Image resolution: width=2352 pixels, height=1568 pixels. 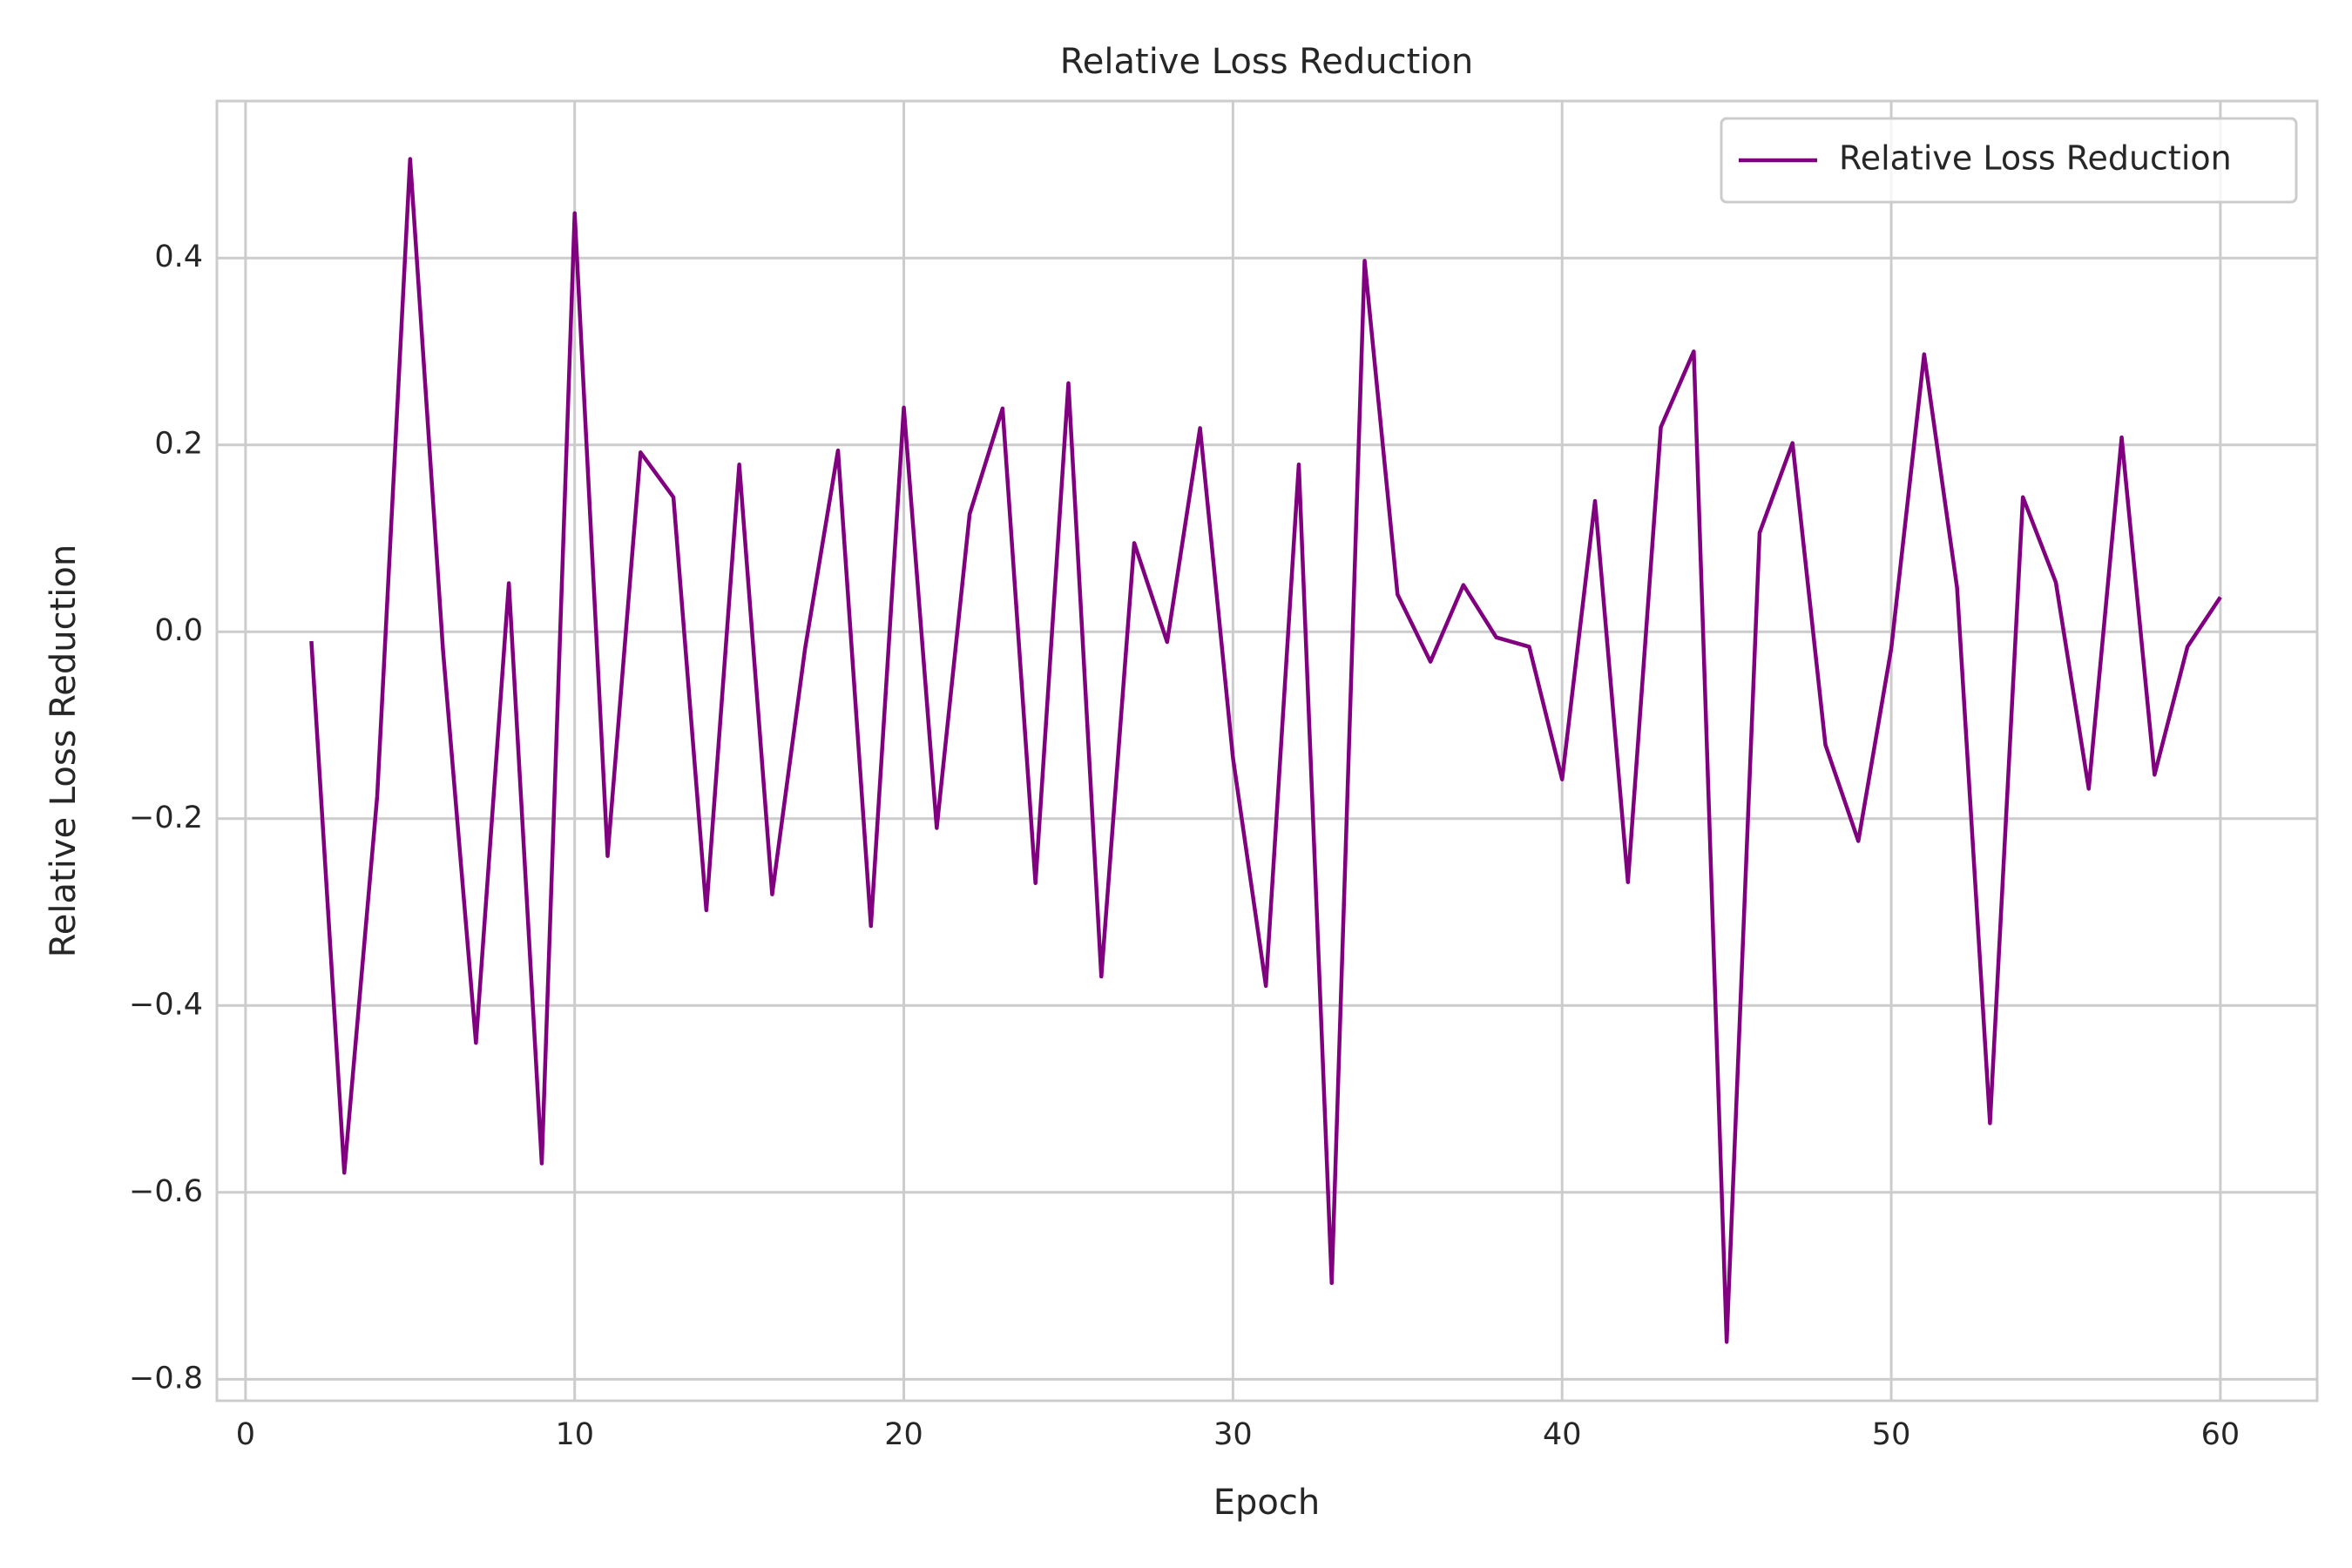 What do you see at coordinates (166, 818) in the screenshot?
I see `y-tick-label: −0.2` at bounding box center [166, 818].